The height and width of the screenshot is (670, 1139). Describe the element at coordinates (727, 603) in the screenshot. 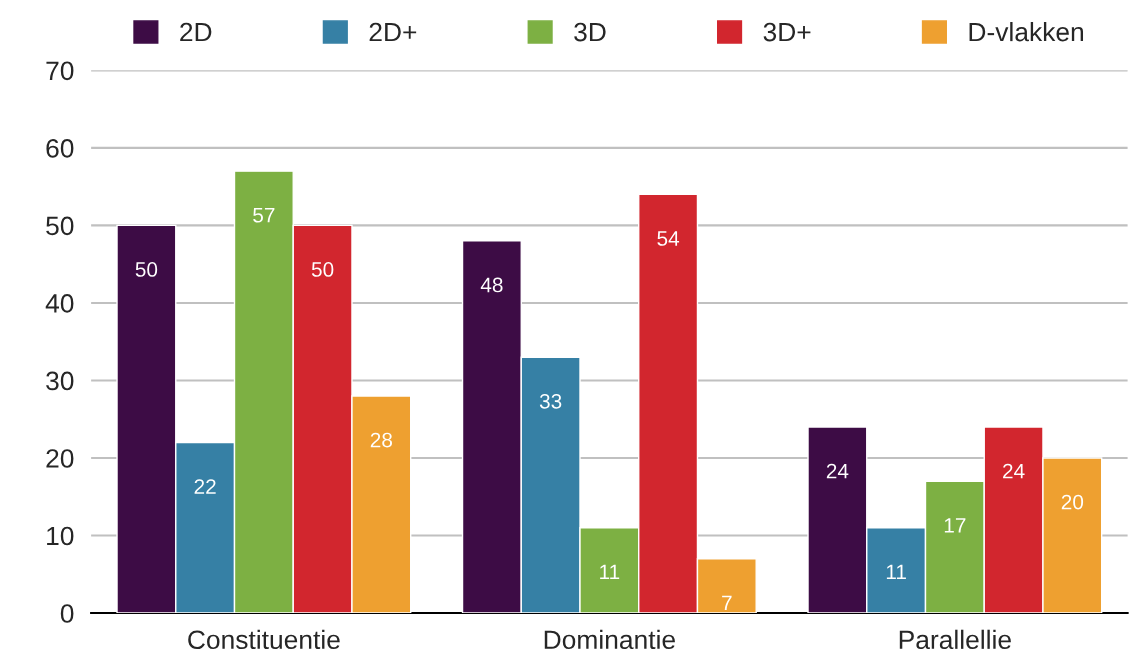

I see `data-label: 7` at that location.